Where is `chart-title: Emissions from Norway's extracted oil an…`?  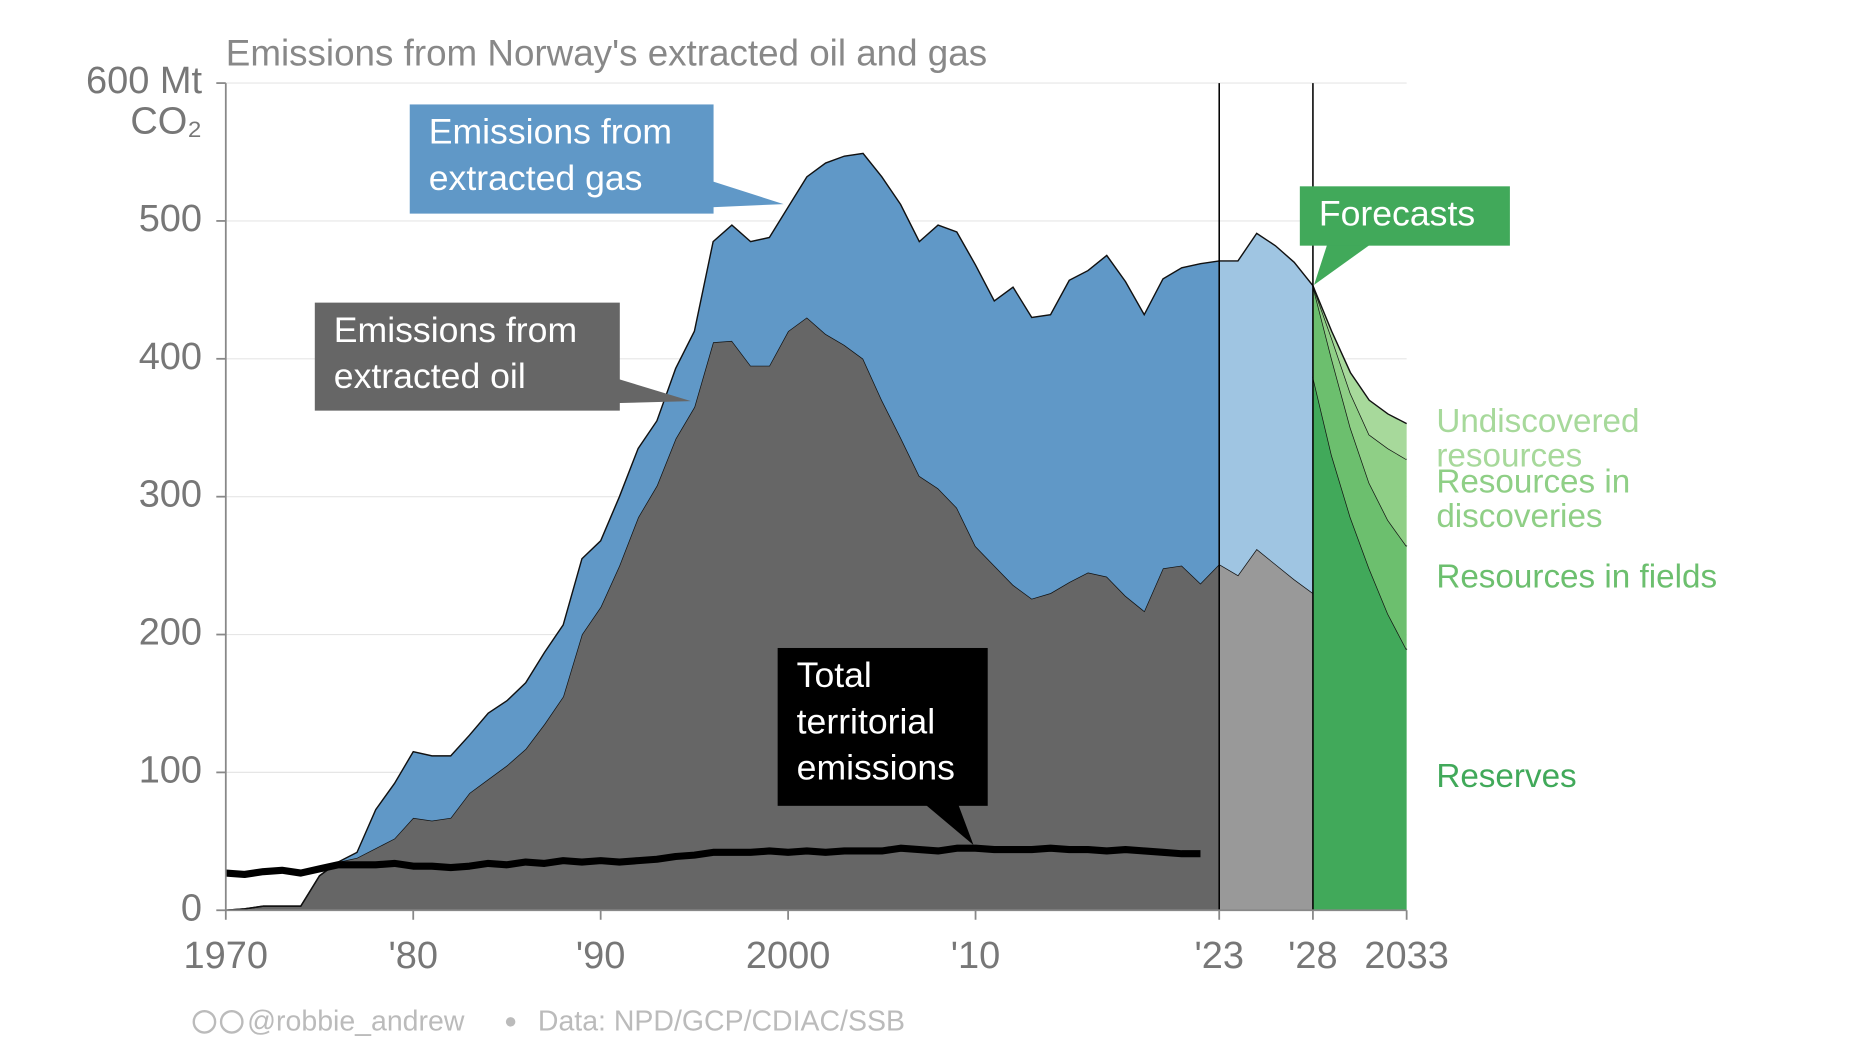
chart-title: Emissions from Norway's extracted oil an… is located at coordinates (606, 52).